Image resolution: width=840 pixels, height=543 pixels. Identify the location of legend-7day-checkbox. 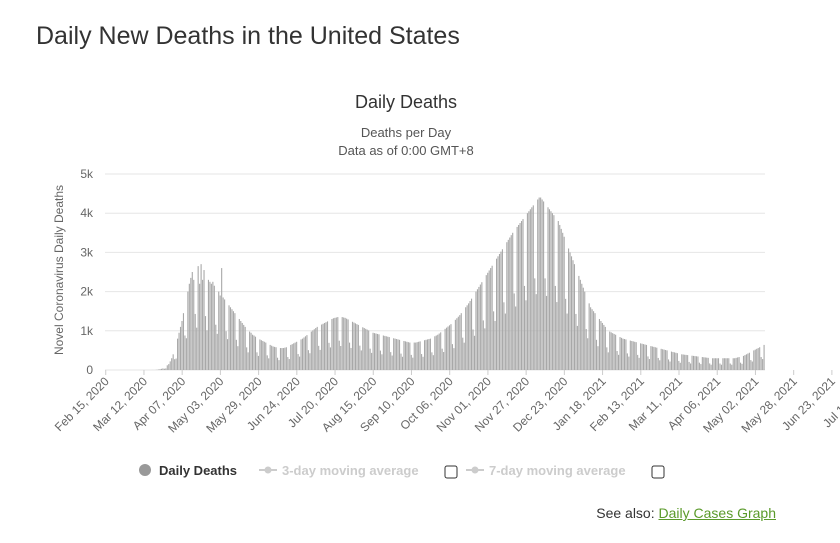
(658, 472).